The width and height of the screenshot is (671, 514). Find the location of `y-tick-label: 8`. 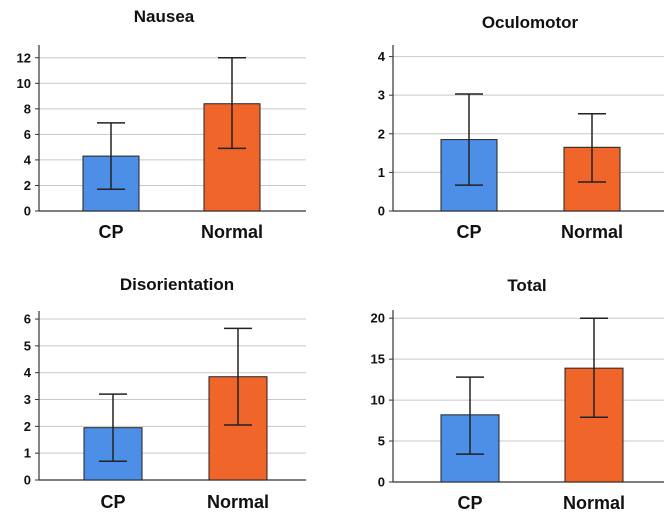

y-tick-label: 8 is located at coordinates (27, 108).